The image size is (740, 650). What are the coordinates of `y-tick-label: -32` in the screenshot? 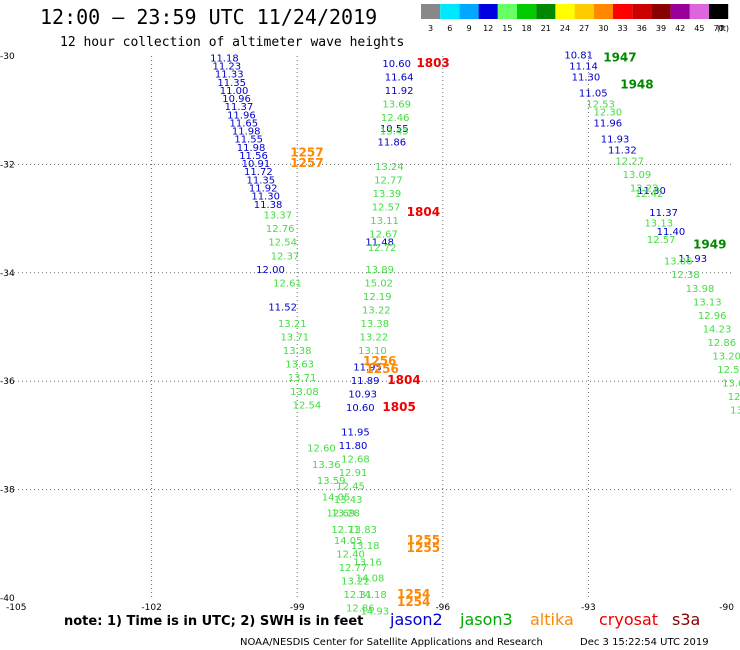 It's located at (7, 165).